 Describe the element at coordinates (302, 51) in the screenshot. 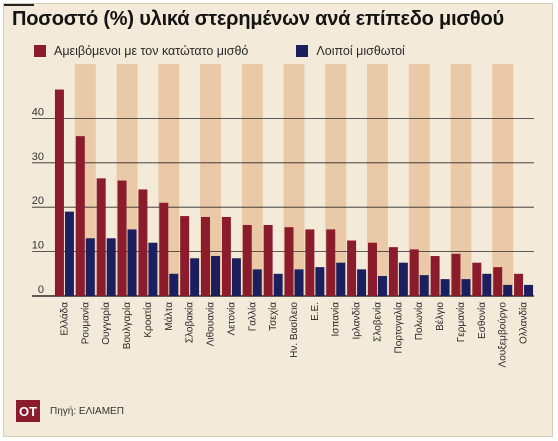

I see `legend-swatch-other` at that location.